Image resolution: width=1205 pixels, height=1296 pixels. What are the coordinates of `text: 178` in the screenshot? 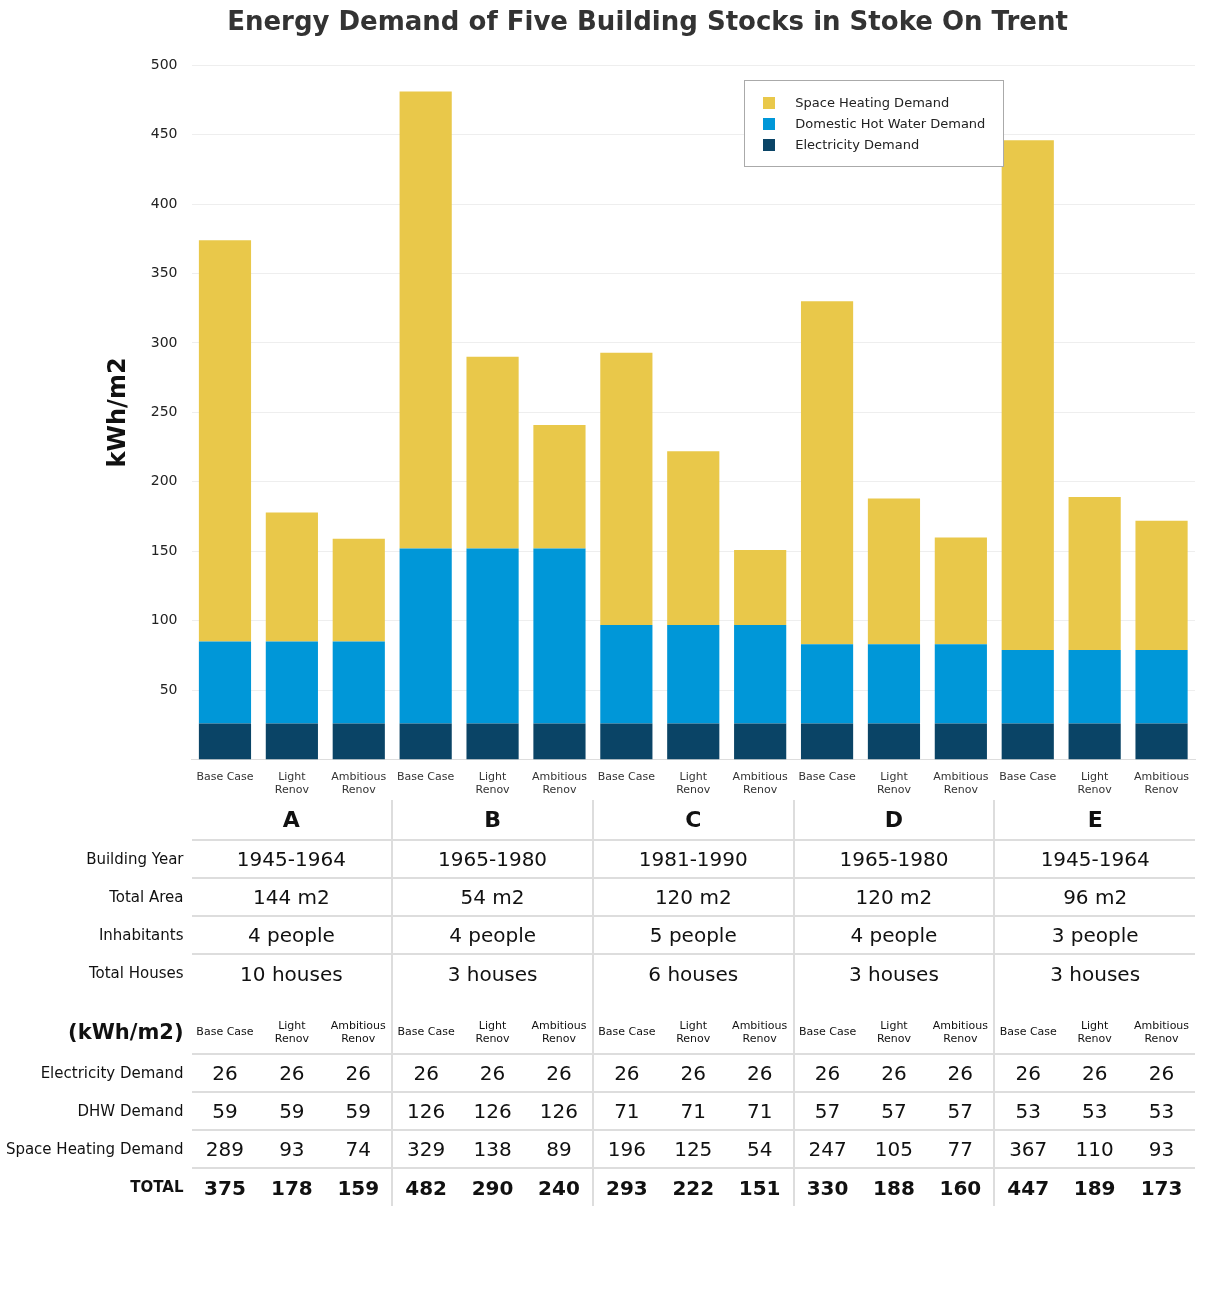 It's located at (292, 1187).